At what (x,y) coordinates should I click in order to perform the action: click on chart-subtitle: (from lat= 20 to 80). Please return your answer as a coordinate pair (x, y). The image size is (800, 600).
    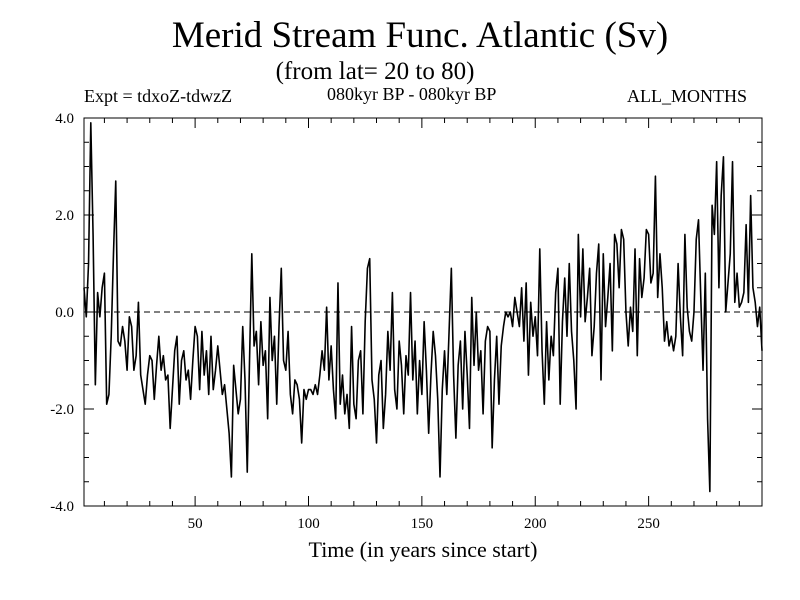
    Looking at the image, I should click on (375, 71).